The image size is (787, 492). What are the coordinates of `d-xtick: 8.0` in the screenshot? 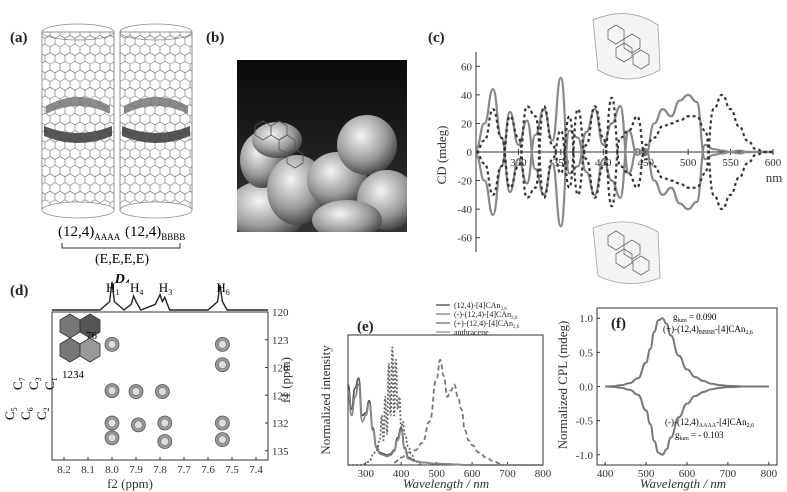 It's located at (112, 470).